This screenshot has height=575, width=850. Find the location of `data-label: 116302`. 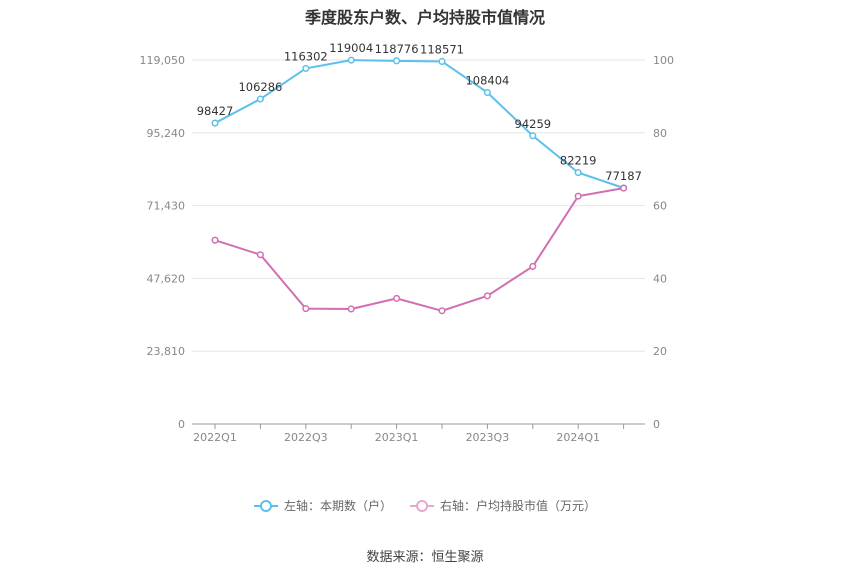

data-label: 116302 is located at coordinates (306, 56).